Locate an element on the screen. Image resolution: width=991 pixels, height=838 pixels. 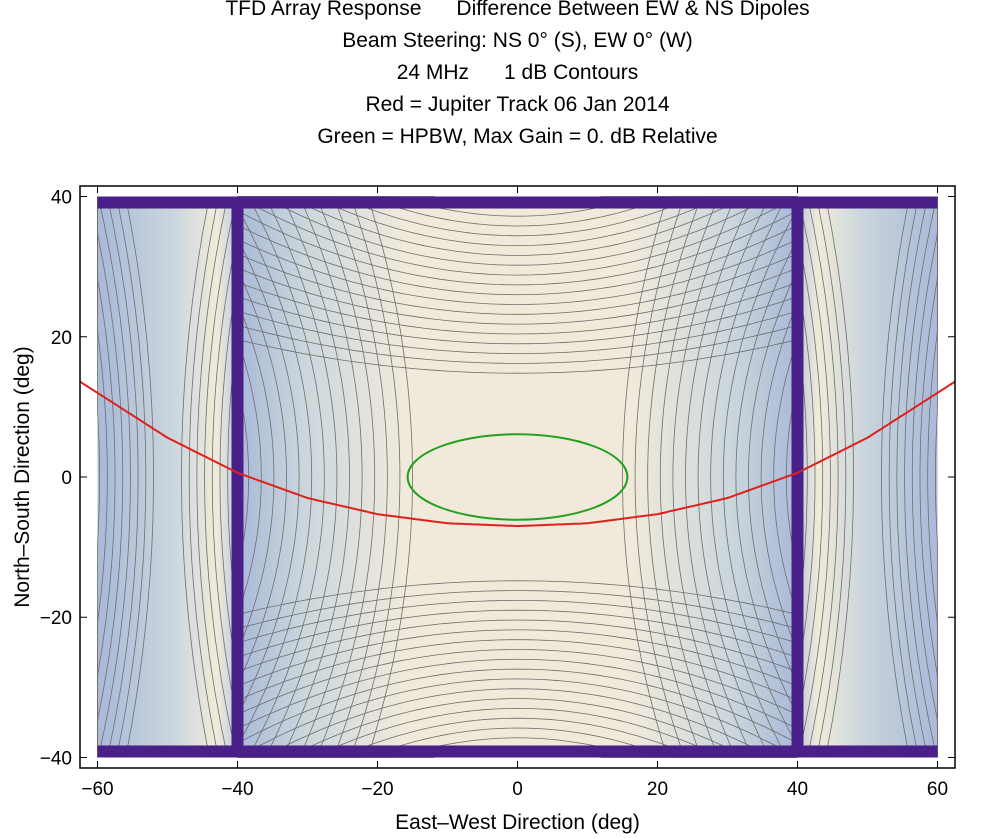
x-tick-label: 20 is located at coordinates (657, 789).